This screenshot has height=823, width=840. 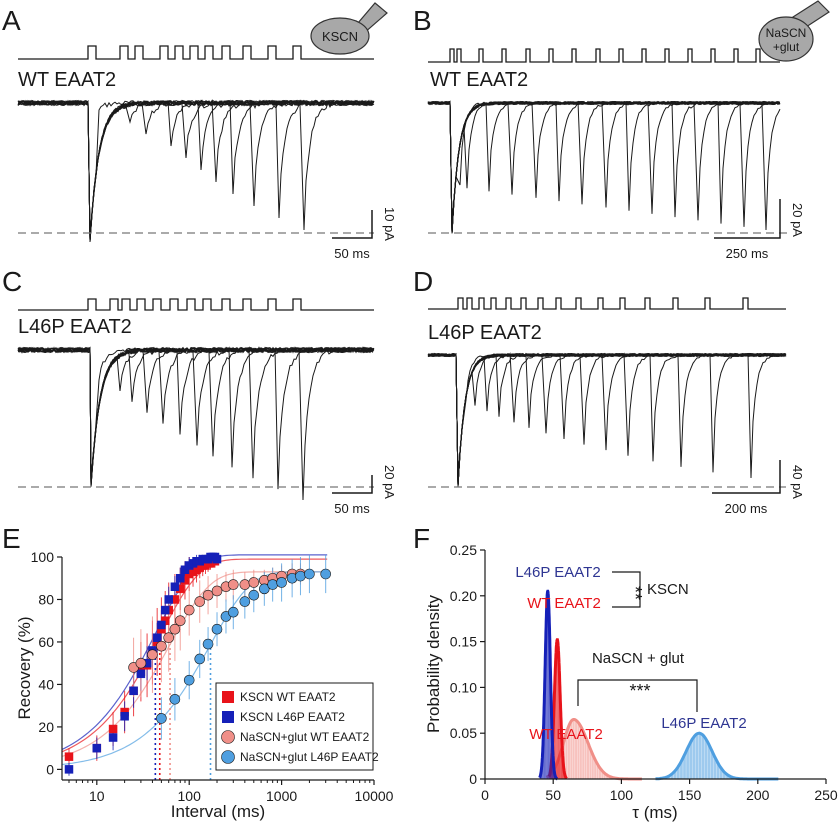 What do you see at coordinates (12, 281) in the screenshot?
I see `panel-letter-c: C` at bounding box center [12, 281].